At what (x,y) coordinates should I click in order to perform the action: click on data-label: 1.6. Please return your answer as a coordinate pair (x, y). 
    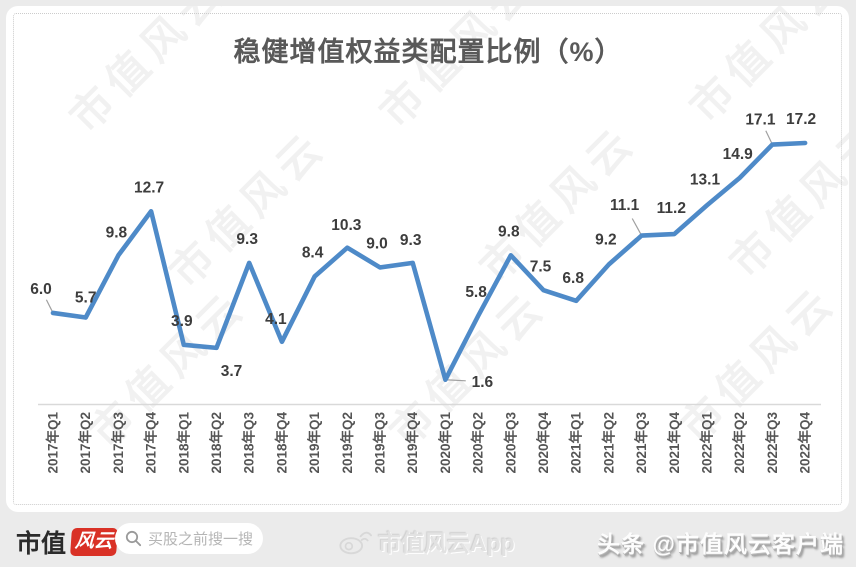
    Looking at the image, I should click on (483, 382).